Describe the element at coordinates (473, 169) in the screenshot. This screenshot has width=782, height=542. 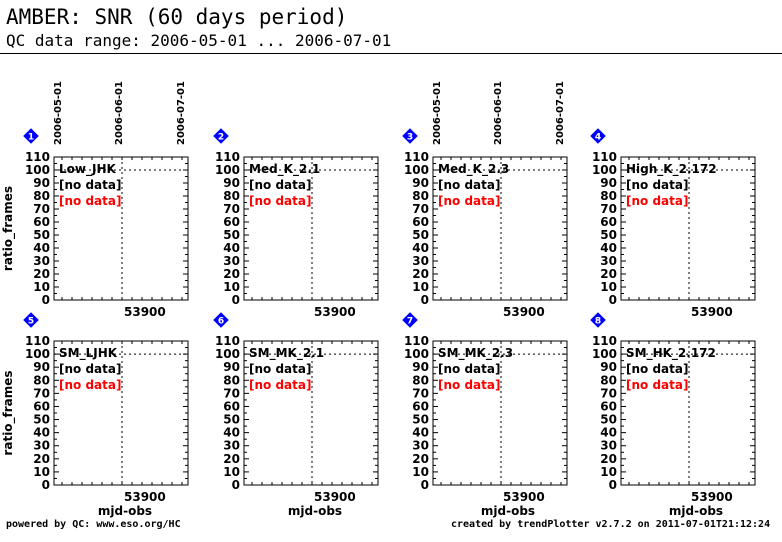
I see `panel-3-mode-label: Med_K_2.3` at that location.